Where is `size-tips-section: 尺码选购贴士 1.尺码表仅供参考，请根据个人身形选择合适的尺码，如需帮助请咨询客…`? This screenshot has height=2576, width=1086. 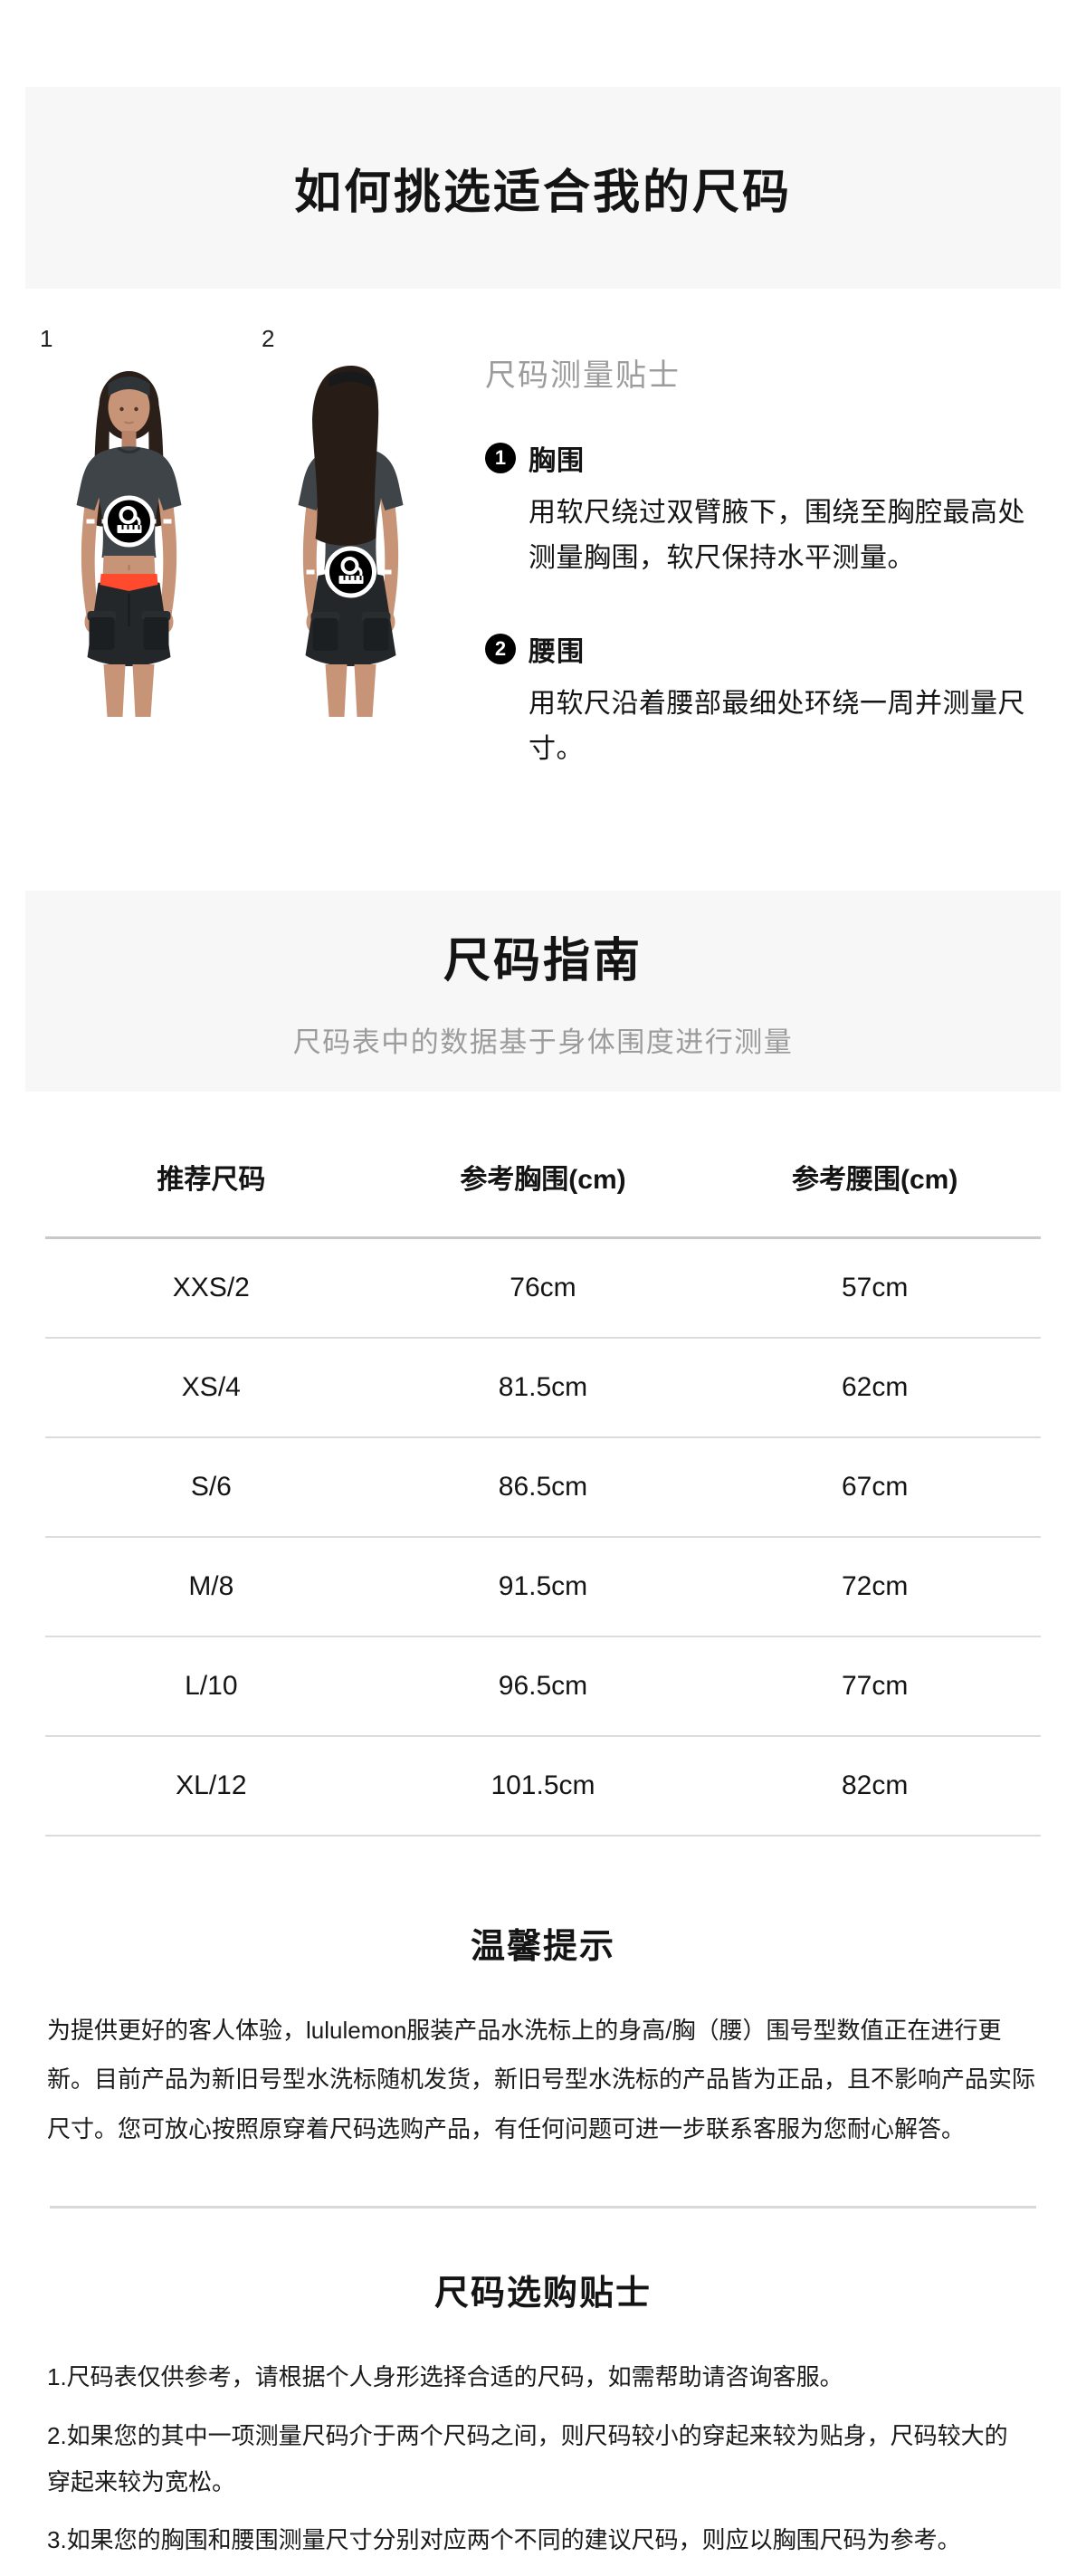
size-tips-section: 尺码选购贴士 1.尺码表仅供参考，请根据个人身形选择合适的尺码，如需帮助请咨询客… is located at coordinates (543, 2414).